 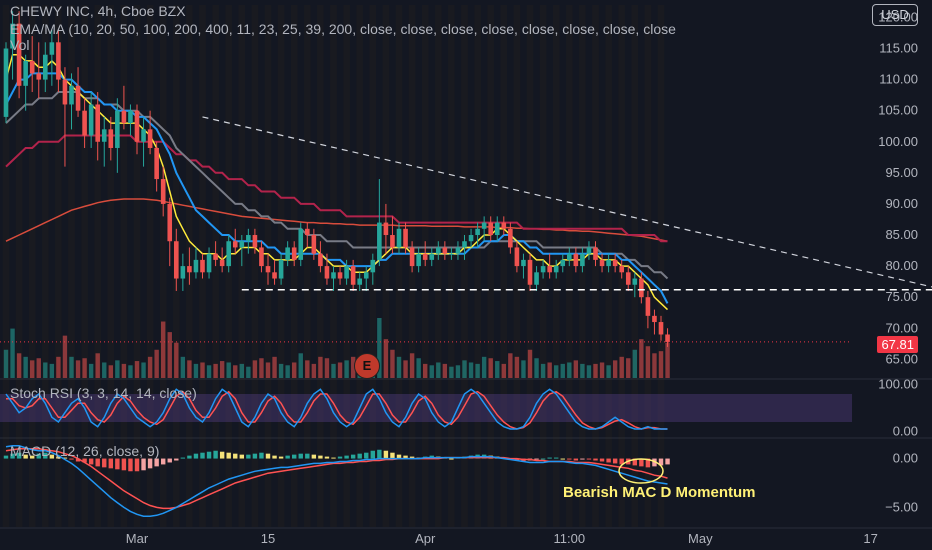 What do you see at coordinates (103, 393) in the screenshot?
I see `stoch-rsi-legend: Stoch RSI (3, 3, 14, 14, close)` at bounding box center [103, 393].